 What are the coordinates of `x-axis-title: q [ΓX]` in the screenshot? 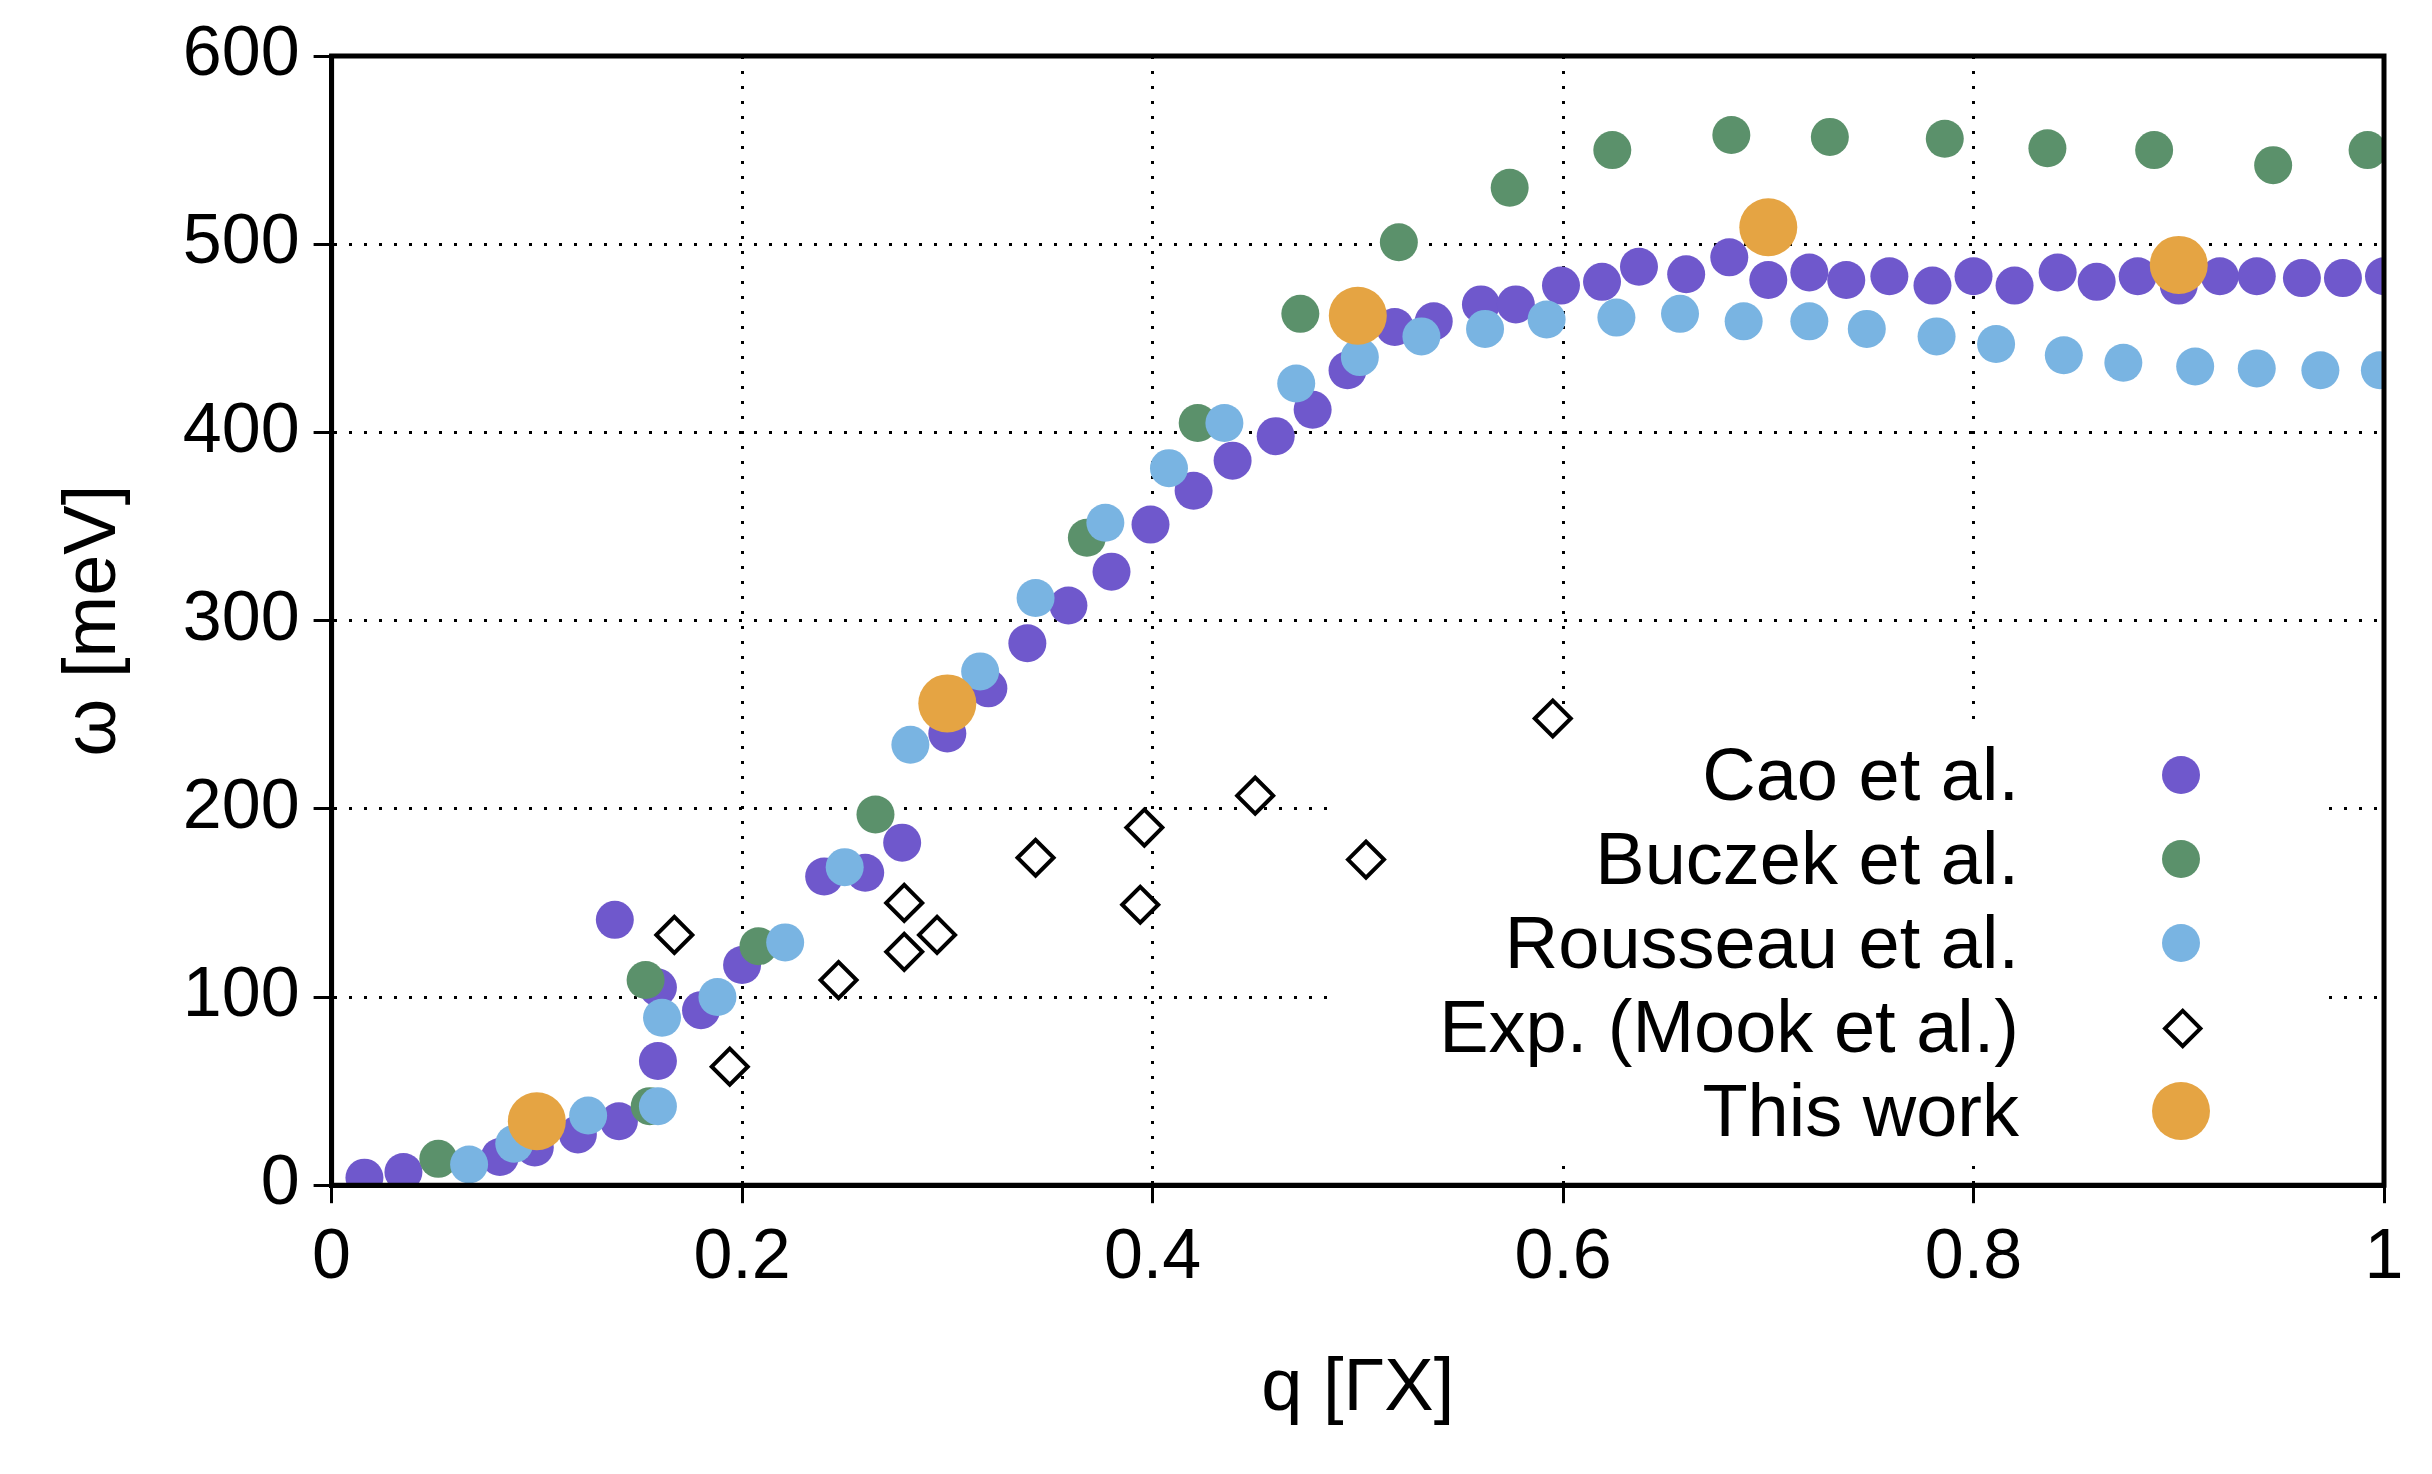 It's located at (1358, 1385).